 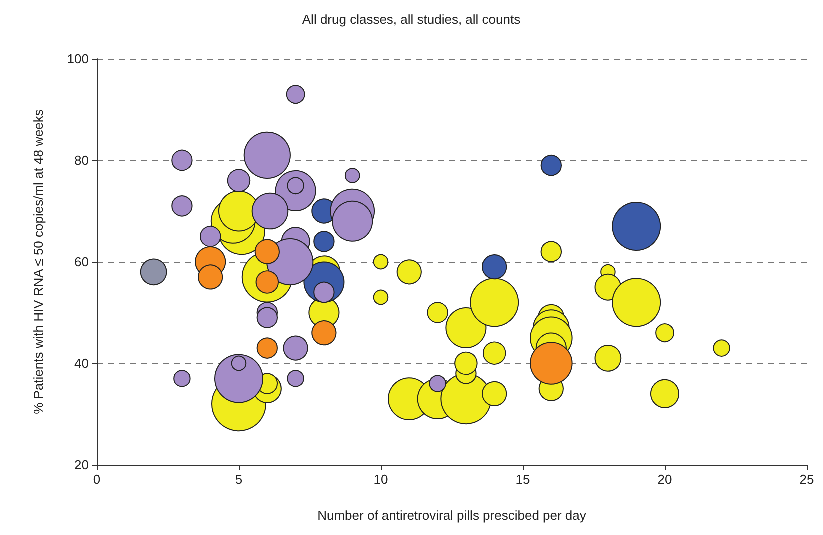 I want to click on y-tick-label: 100, so click(x=78, y=59).